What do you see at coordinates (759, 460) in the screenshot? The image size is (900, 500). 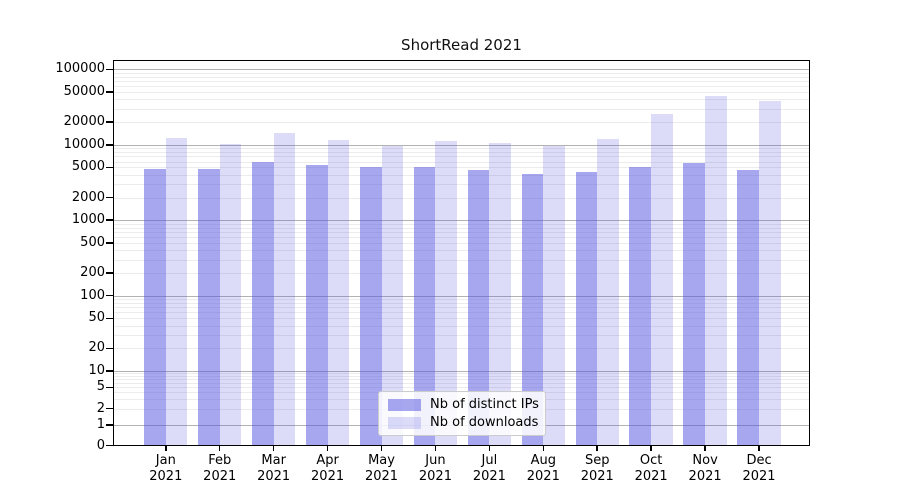 I see `x-tick-month: Dec` at bounding box center [759, 460].